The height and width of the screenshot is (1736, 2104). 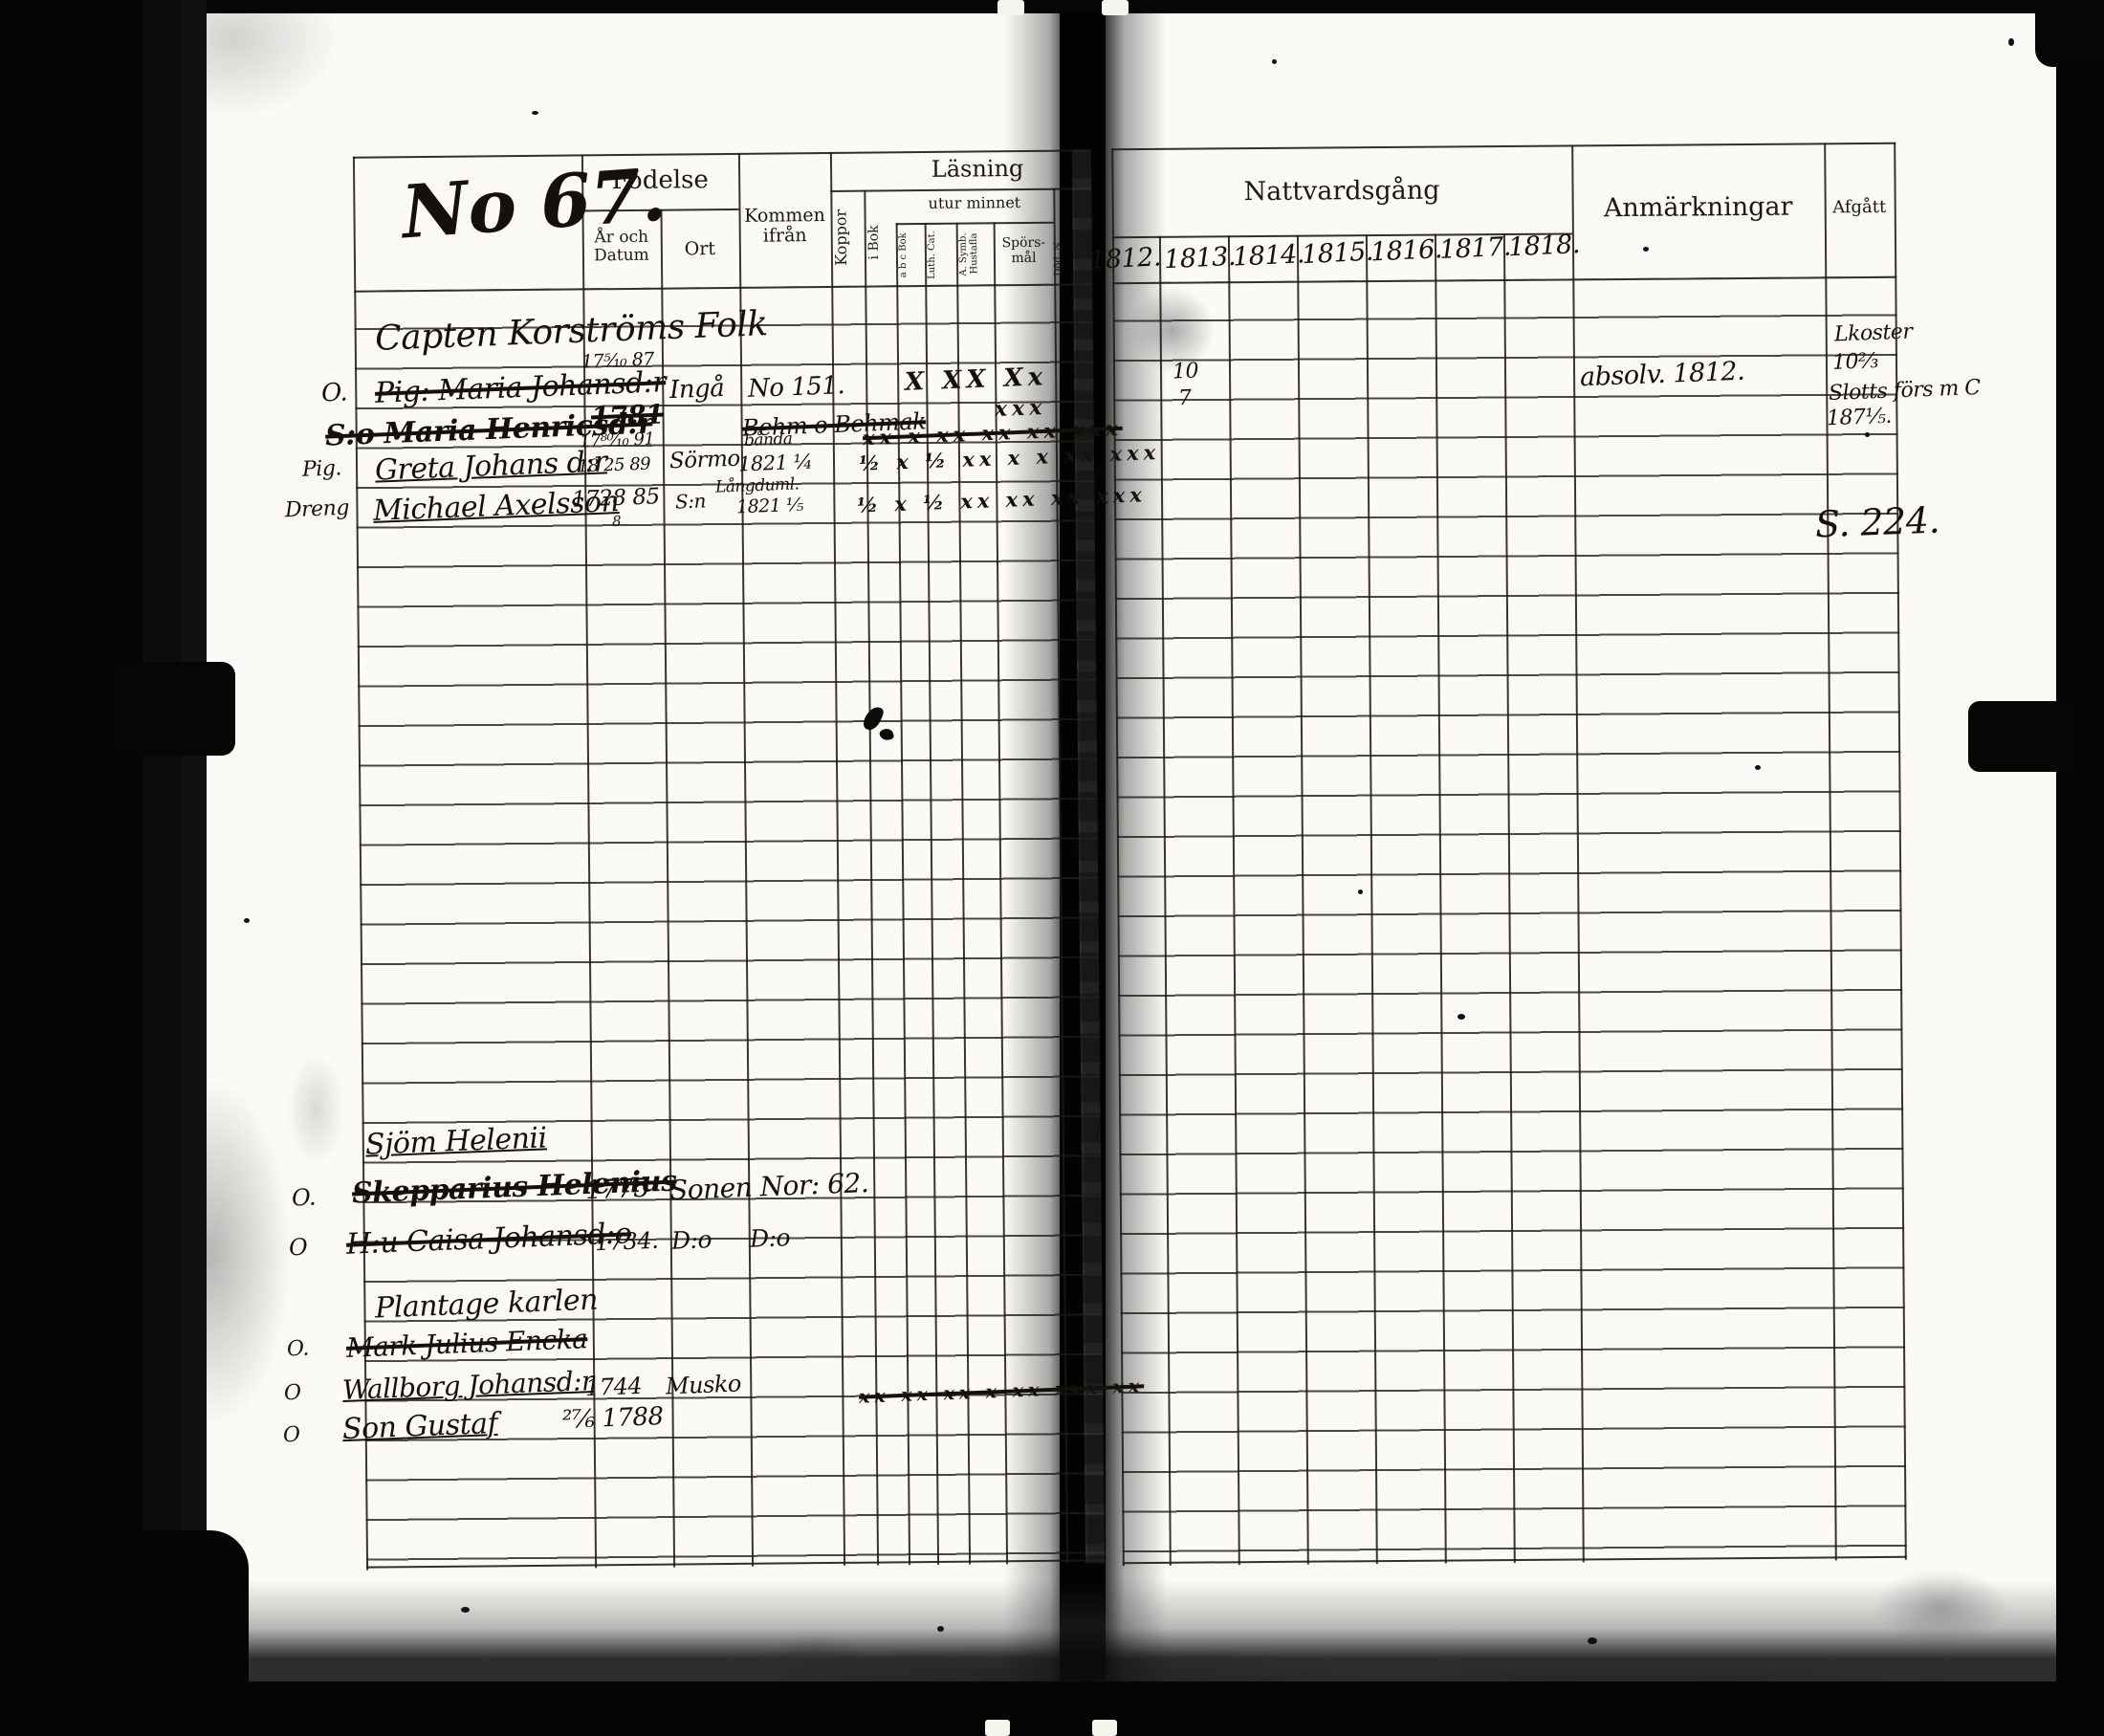 What do you see at coordinates (124, 1633) in the screenshot?
I see `film-corner-bottom-left` at bounding box center [124, 1633].